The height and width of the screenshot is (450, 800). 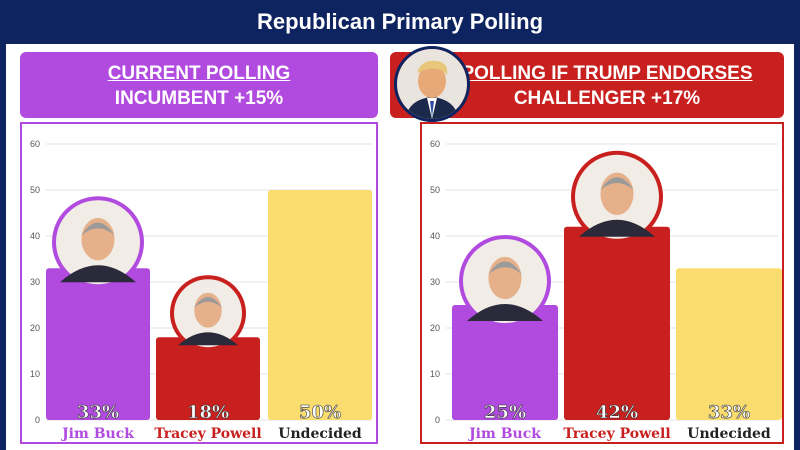 I want to click on endorse-tracey-powell-portrait-icon, so click(x=617, y=196).